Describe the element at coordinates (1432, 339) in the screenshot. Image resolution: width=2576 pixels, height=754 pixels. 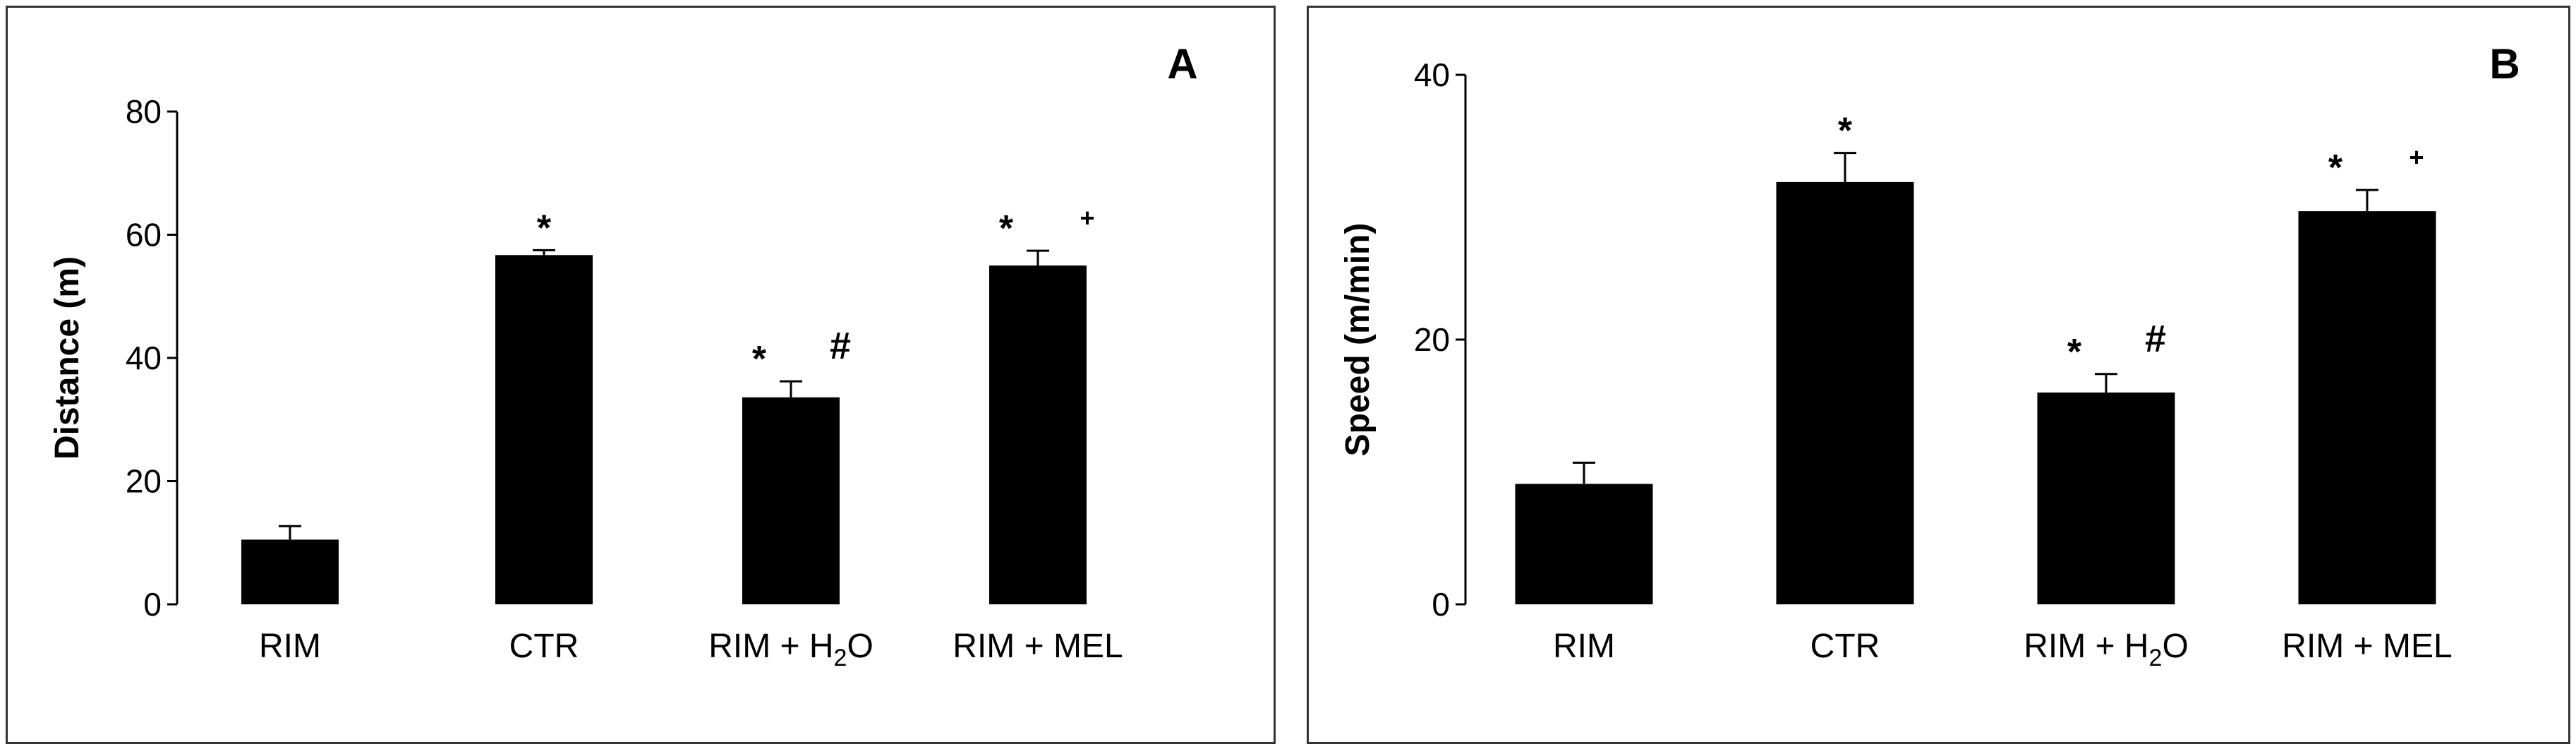
I see `y-tick-label-b-20: 20` at that location.